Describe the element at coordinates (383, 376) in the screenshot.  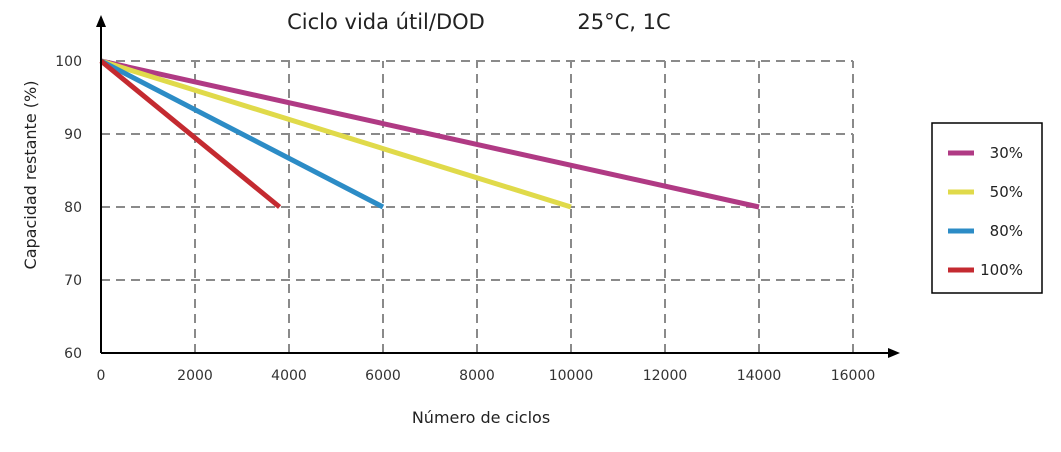
I see `x-tick-label: 6000` at that location.